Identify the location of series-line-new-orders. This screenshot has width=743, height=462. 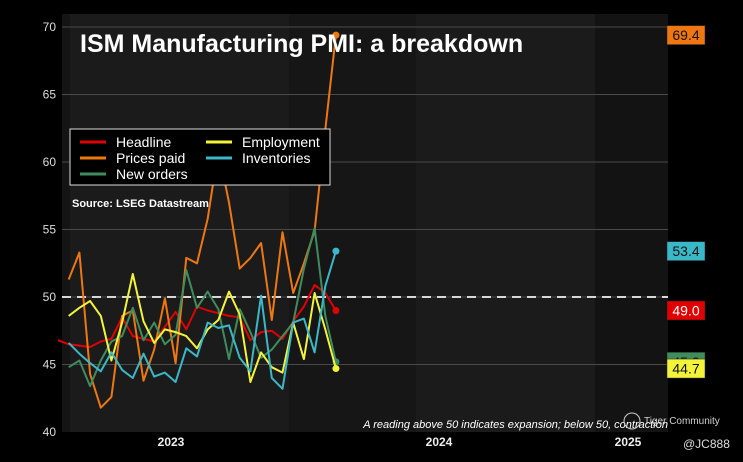
(202, 307).